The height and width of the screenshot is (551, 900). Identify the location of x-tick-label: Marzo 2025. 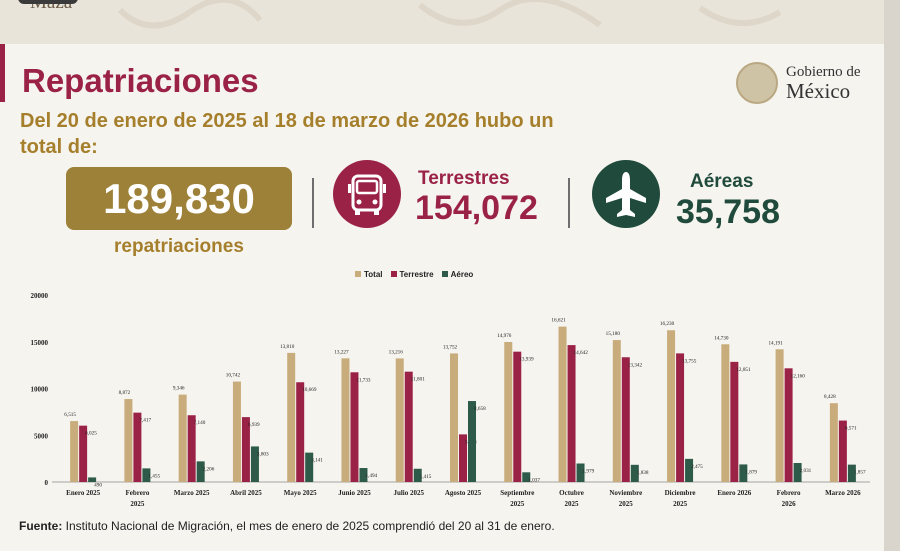
(192, 493).